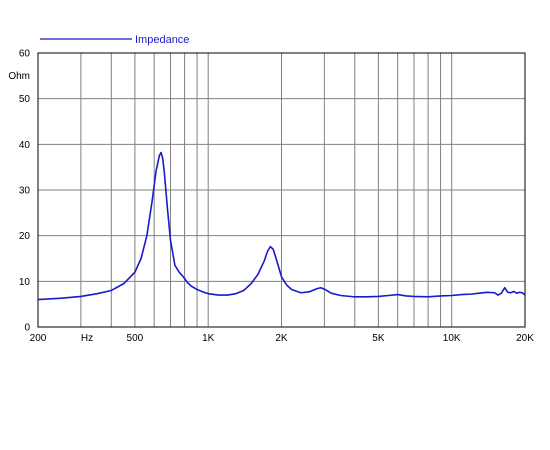 This screenshot has height=450, width=550. I want to click on y-tick-label: 30, so click(25, 191).